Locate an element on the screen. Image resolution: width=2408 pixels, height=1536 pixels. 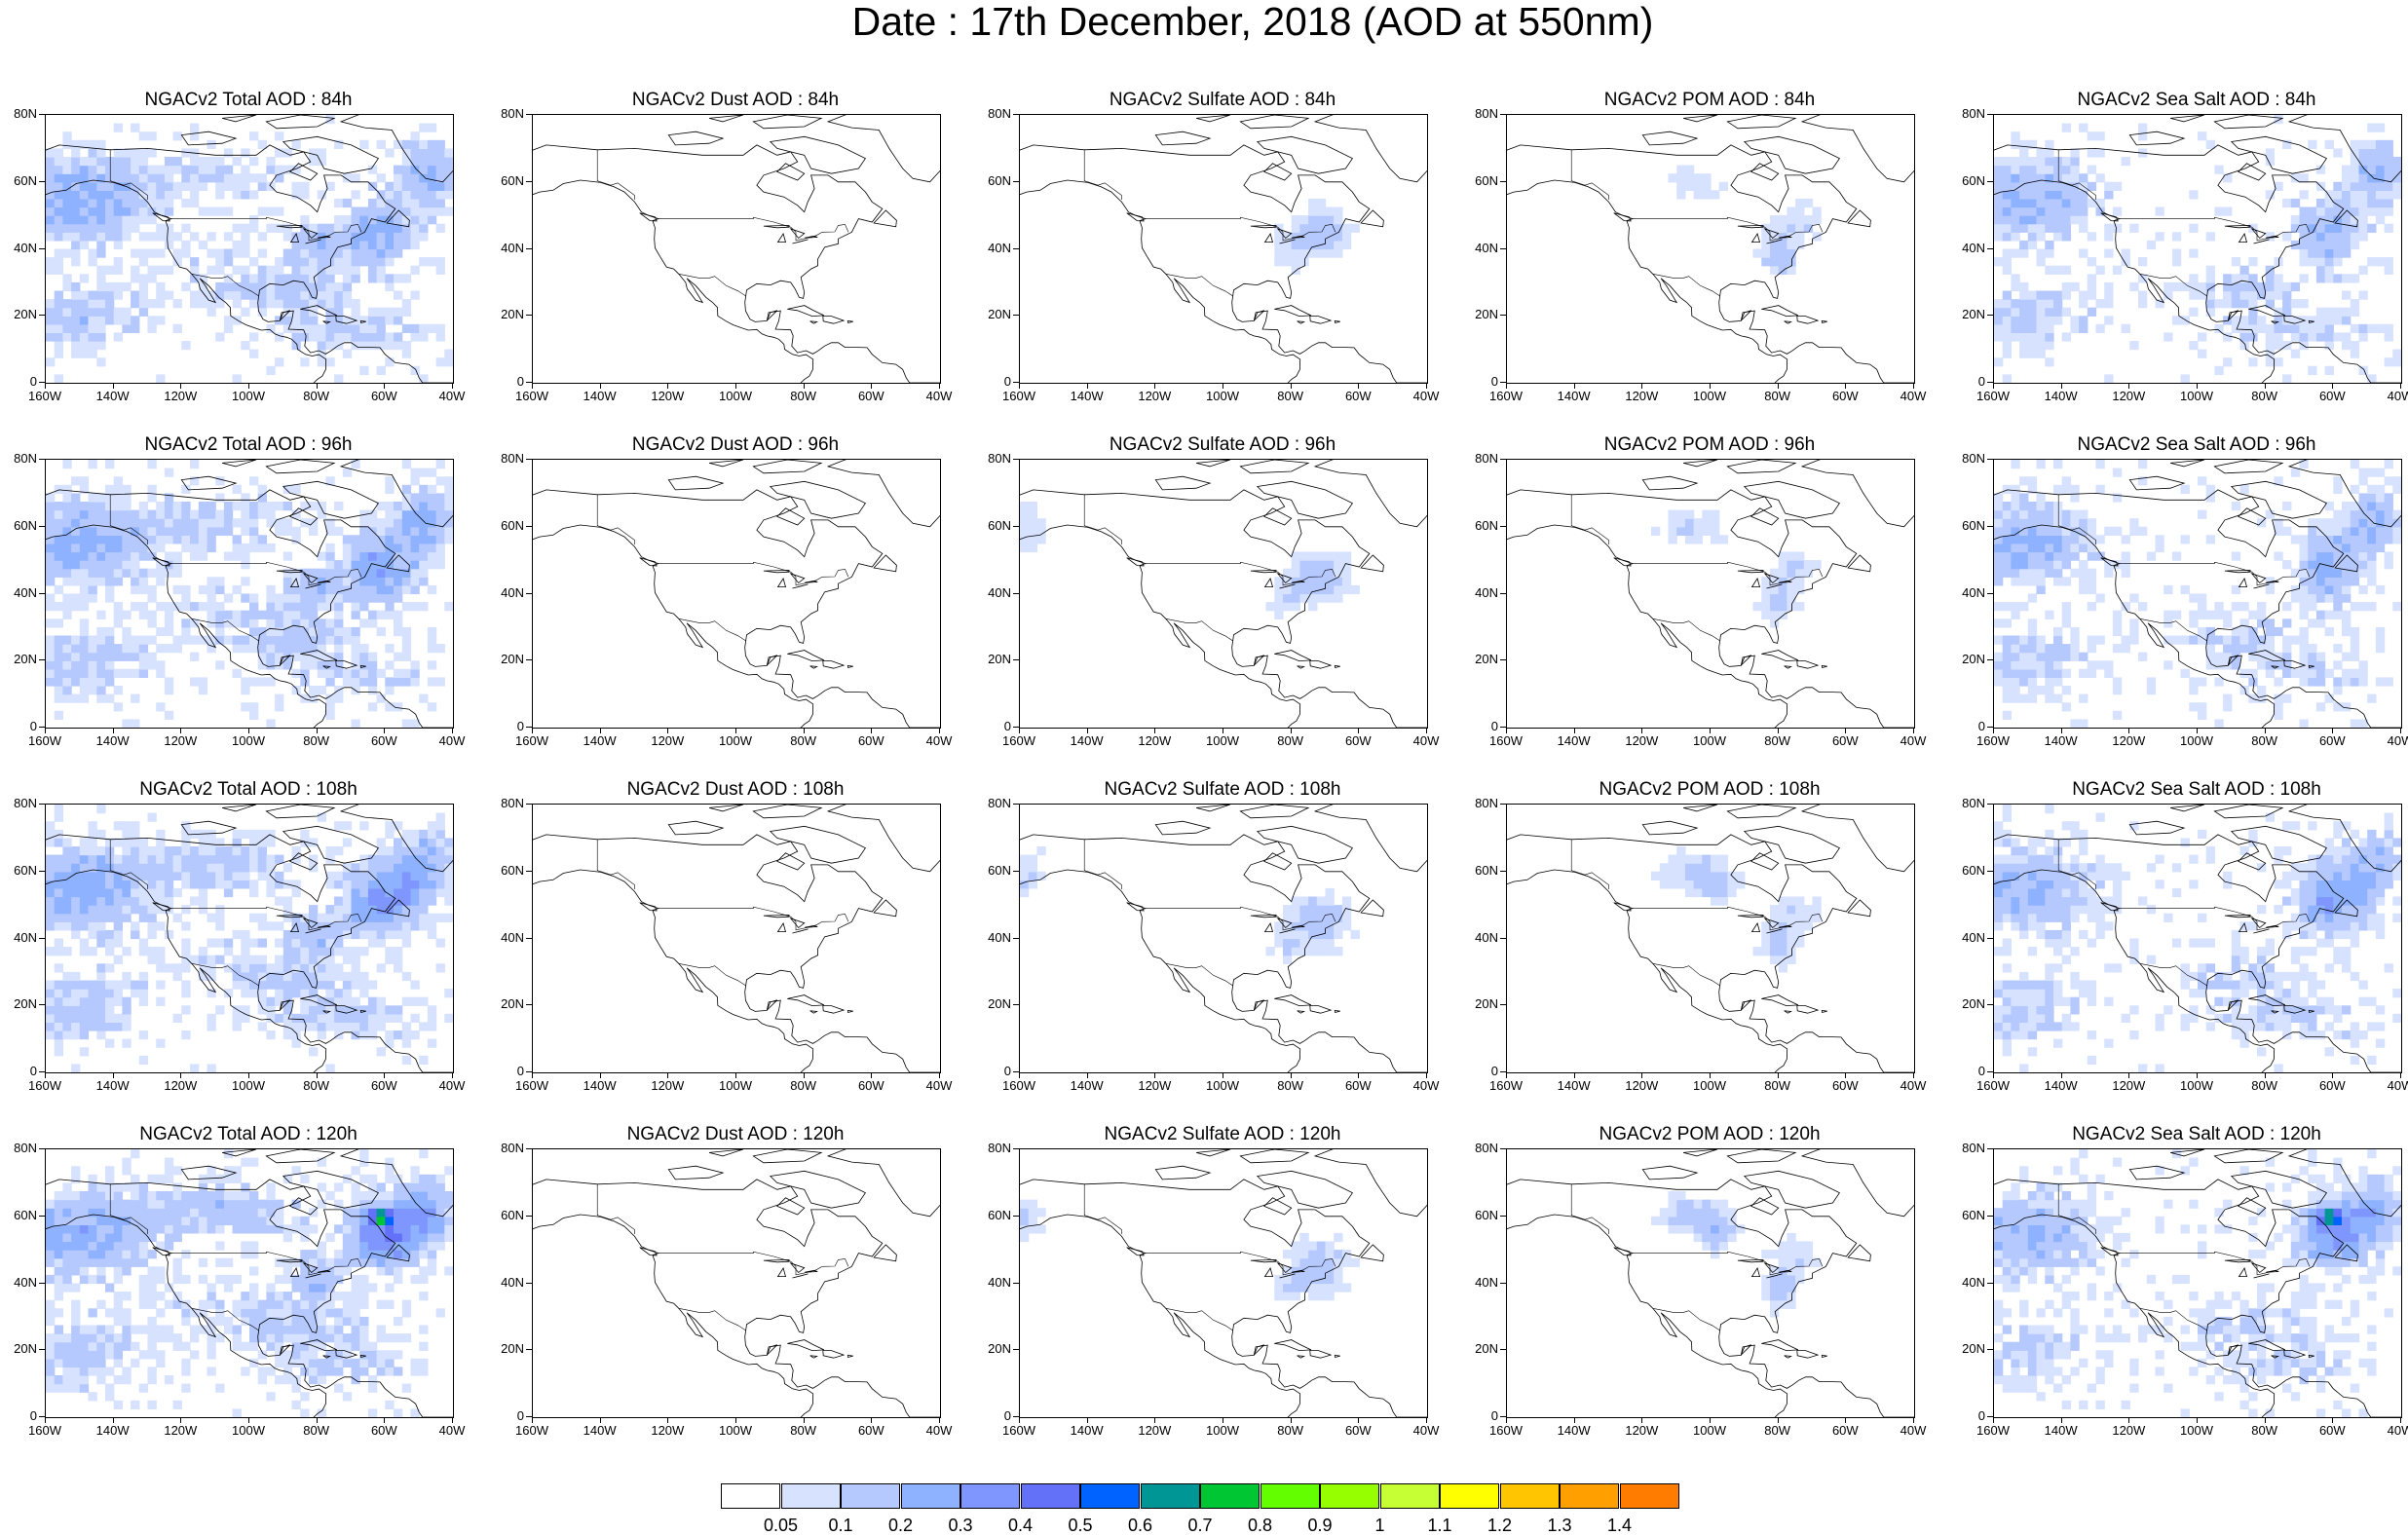
lon-tick-label: 140W is located at coordinates (1087, 1431).